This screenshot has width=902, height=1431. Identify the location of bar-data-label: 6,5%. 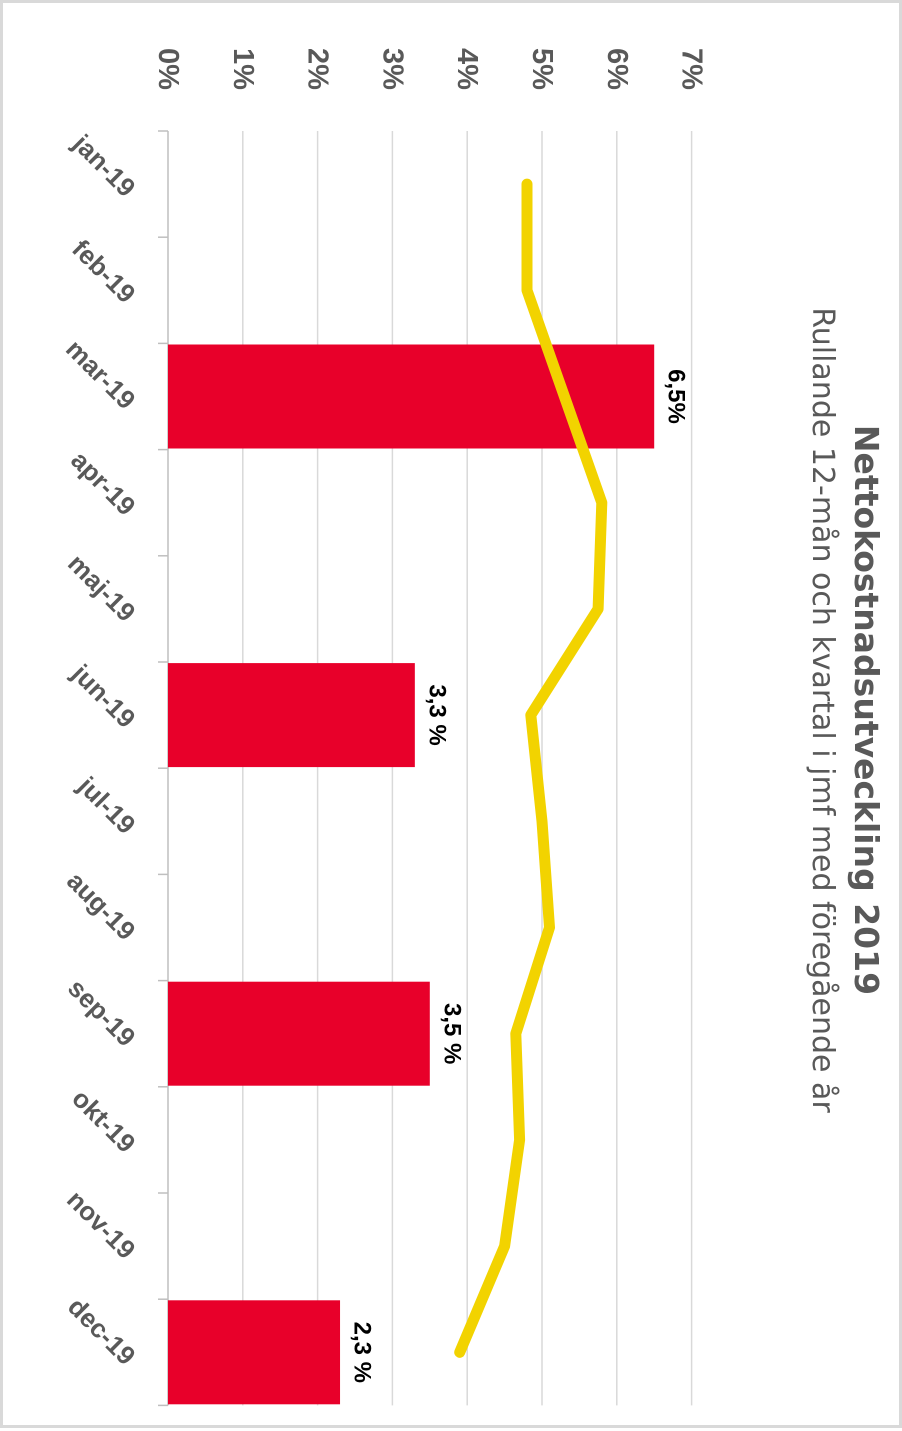
(676, 396).